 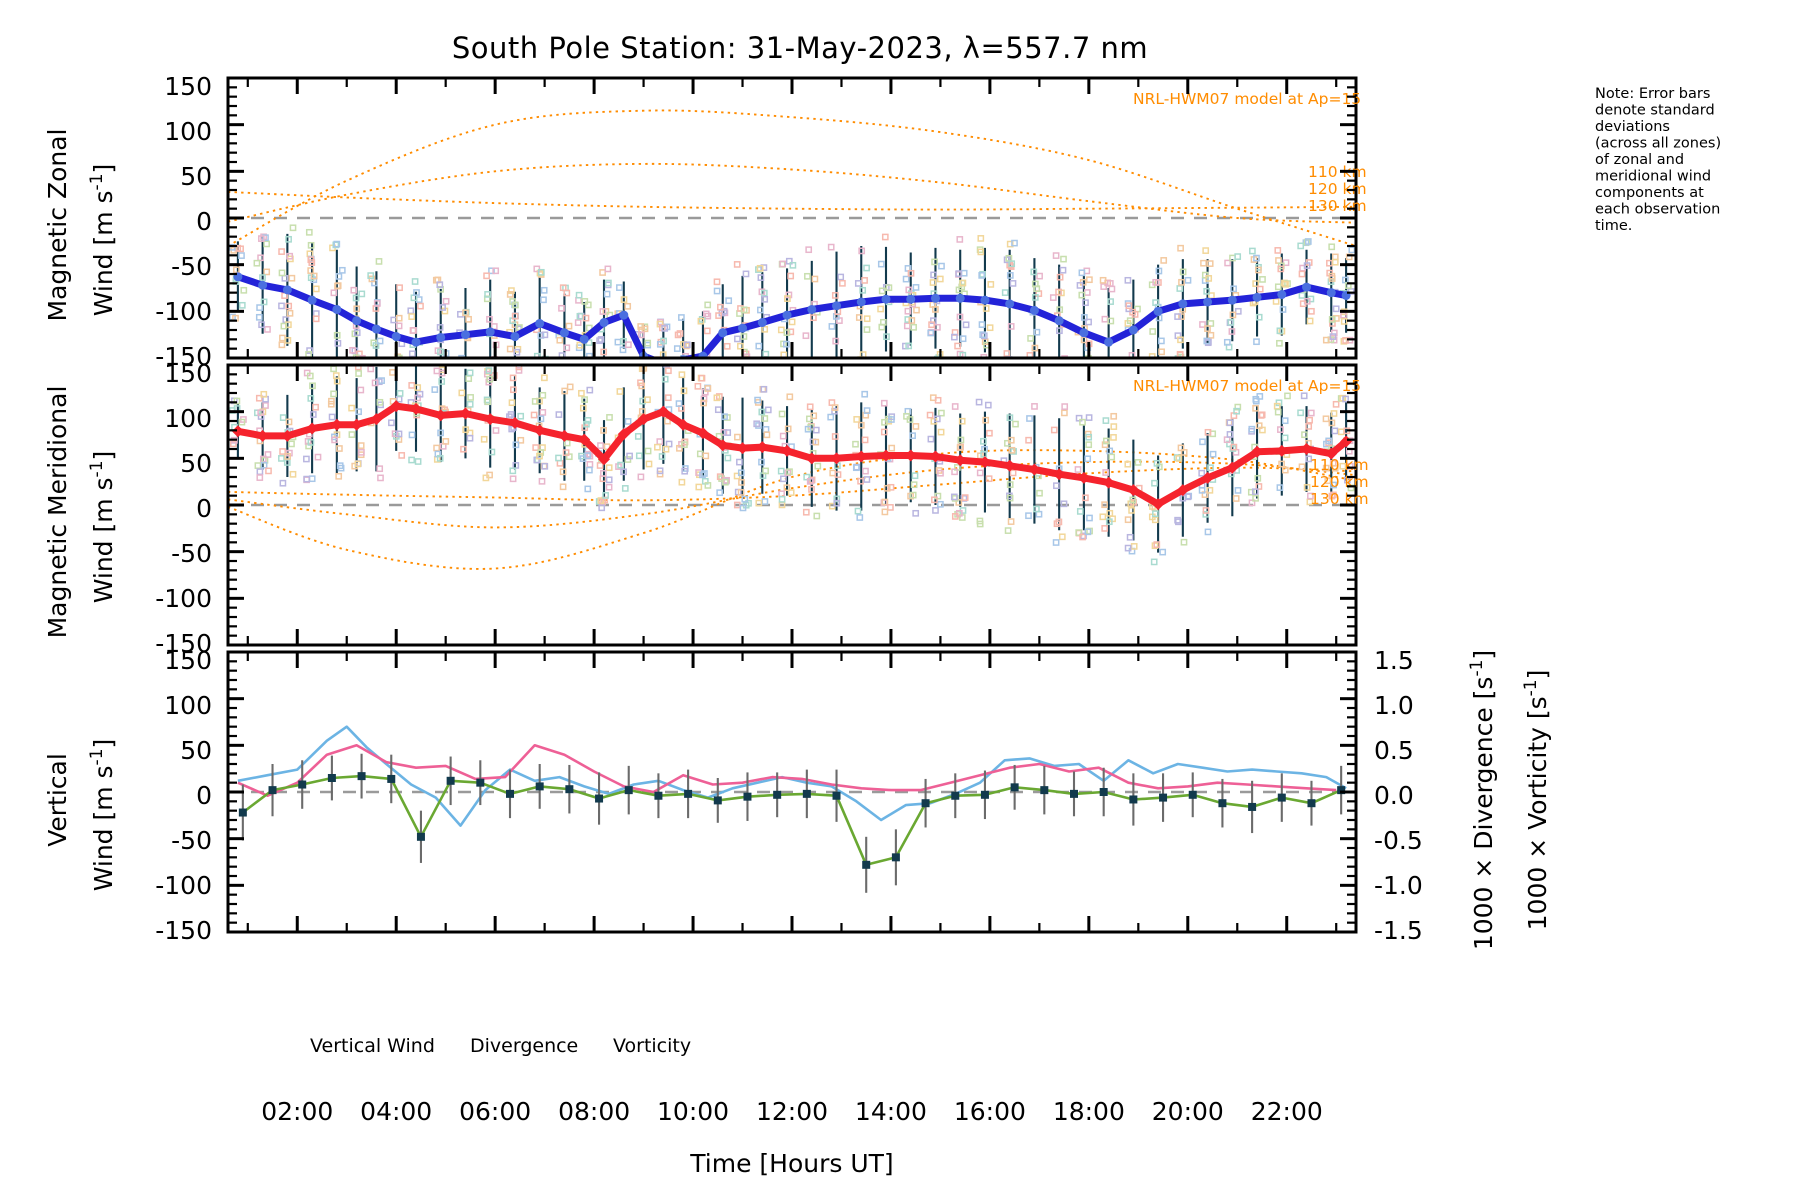 What do you see at coordinates (1188, 1111) in the screenshot?
I see `x-tick-label: 20:00` at bounding box center [1188, 1111].